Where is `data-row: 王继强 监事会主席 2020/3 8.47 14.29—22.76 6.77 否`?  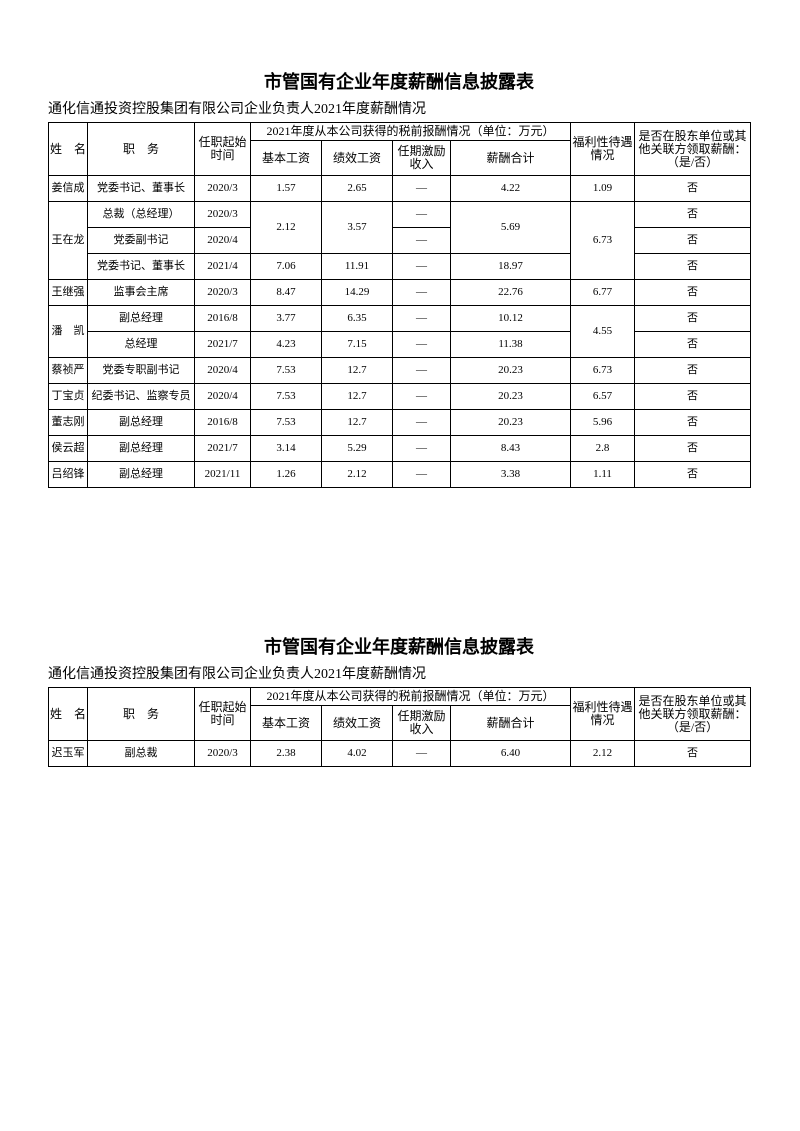
data-row: 王继强 监事会主席 2020/3 8.47 14.29—22.76 6.77 否 is located at coordinates (400, 292).